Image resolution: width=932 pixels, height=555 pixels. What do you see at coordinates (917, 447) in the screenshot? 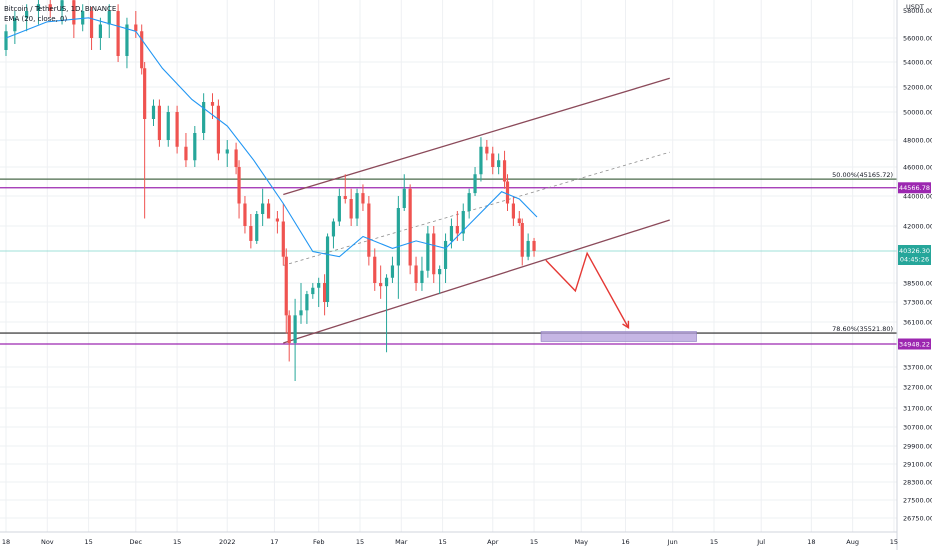
I see `price-tick-label: 29900.00` at bounding box center [917, 447].